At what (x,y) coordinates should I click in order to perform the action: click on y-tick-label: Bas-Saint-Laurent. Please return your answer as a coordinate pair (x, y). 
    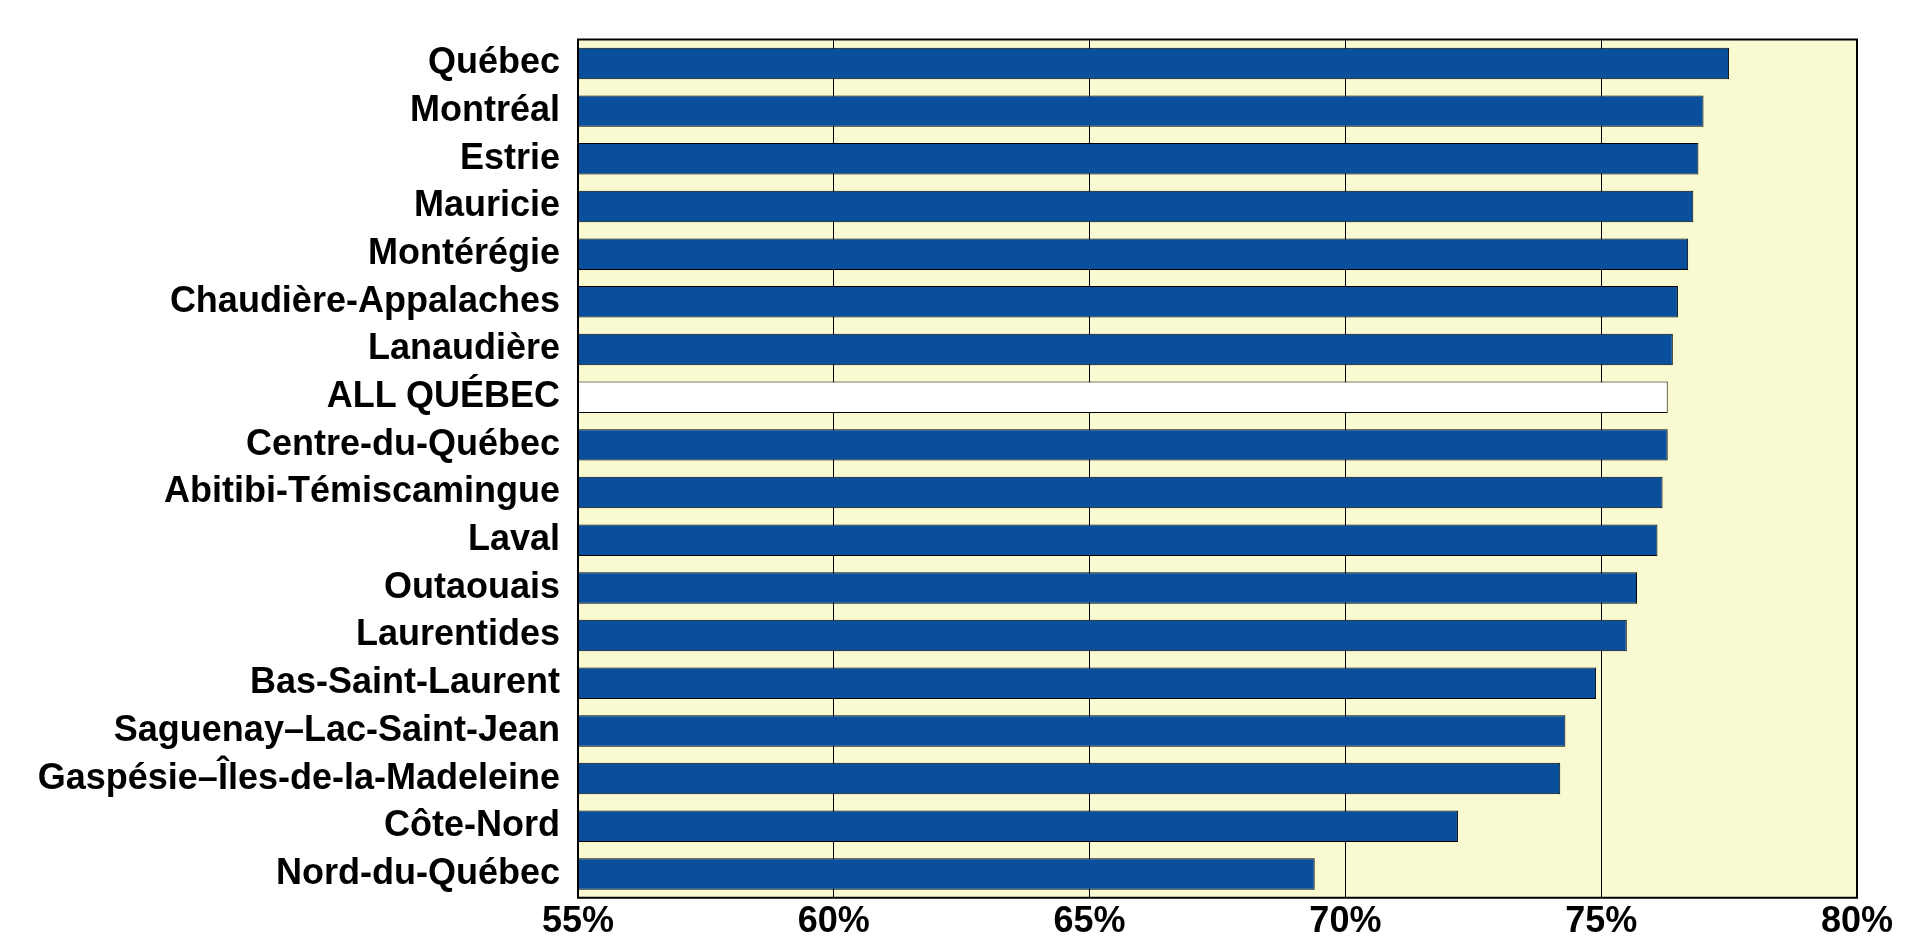
    Looking at the image, I should click on (405, 681).